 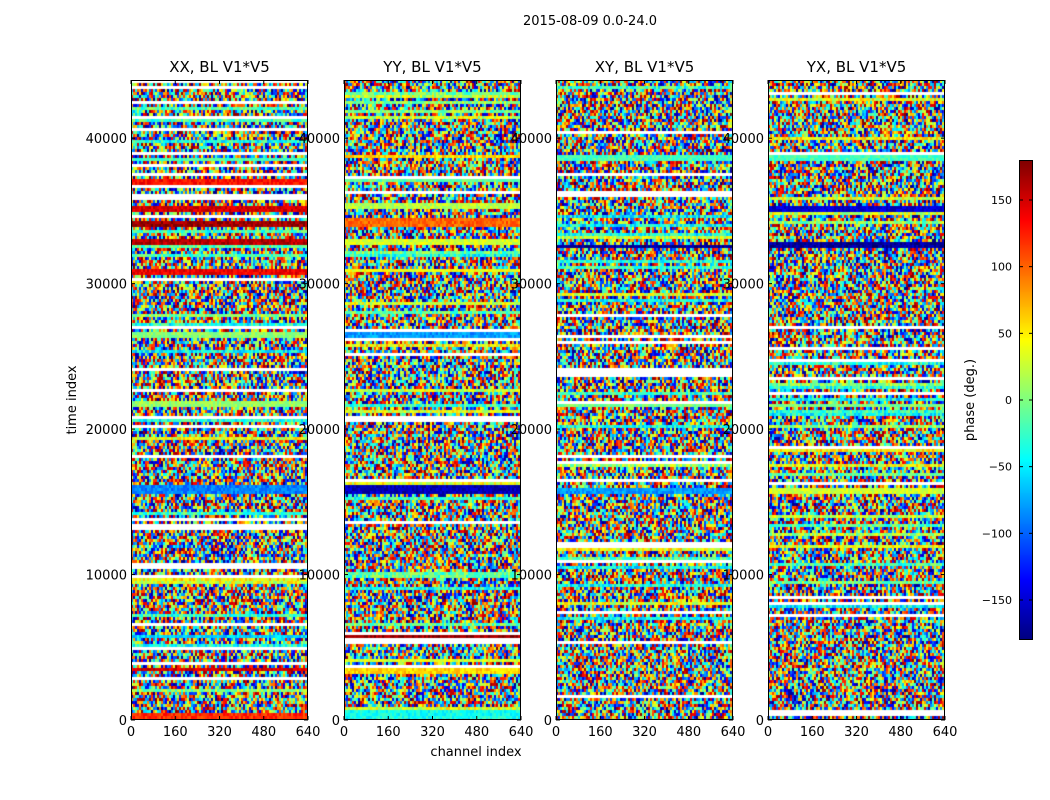 I want to click on heatmap-xy, so click(x=644, y=400).